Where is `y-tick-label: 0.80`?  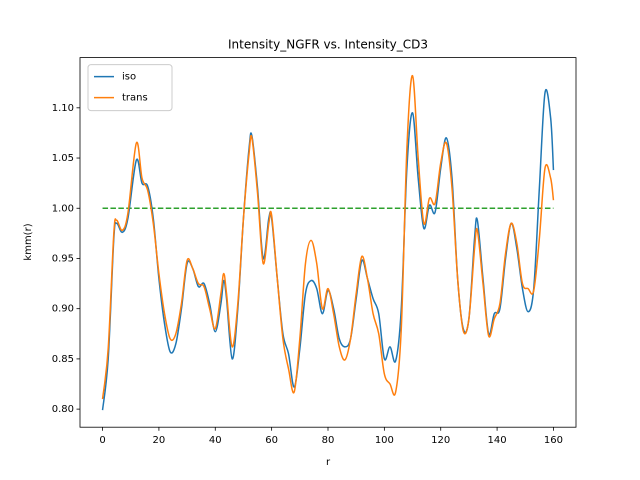 y-tick-label: 0.80 is located at coordinates (63, 409).